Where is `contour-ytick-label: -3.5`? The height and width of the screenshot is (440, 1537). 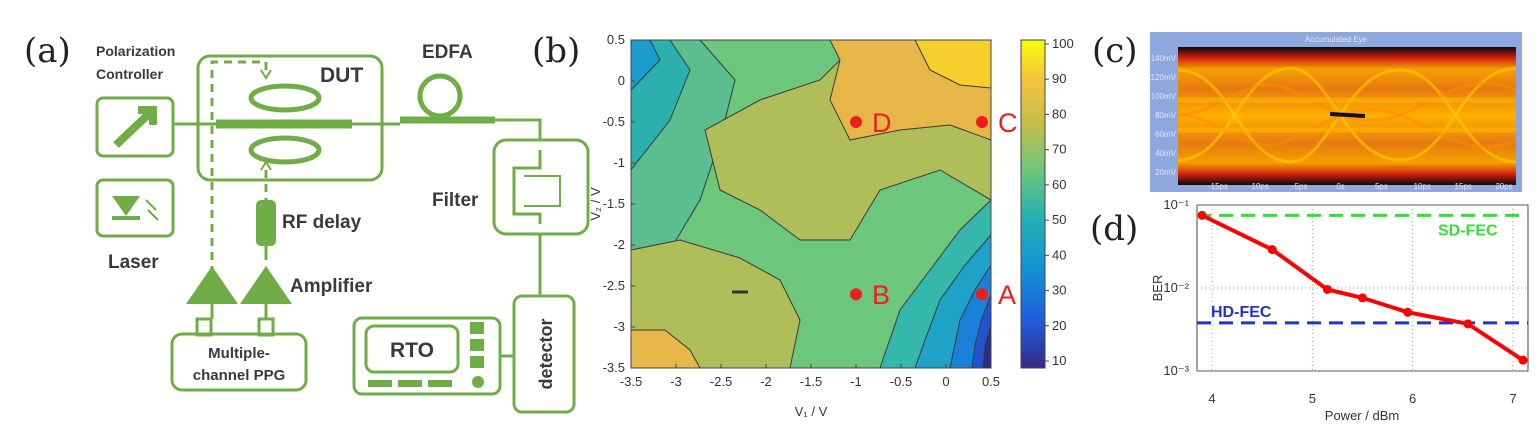 contour-ytick-label: -3.5 is located at coordinates (614, 367).